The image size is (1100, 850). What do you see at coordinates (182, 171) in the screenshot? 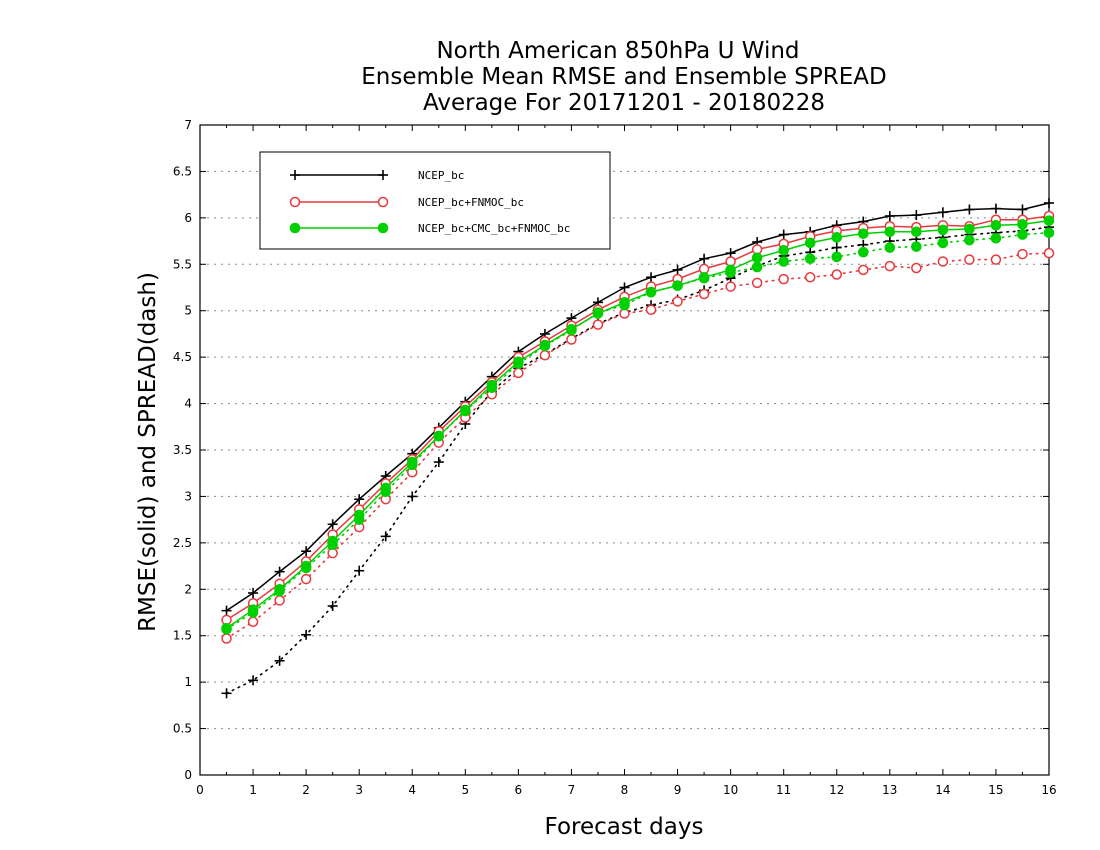
I see `y-tick-label: 6.5` at bounding box center [182, 171].